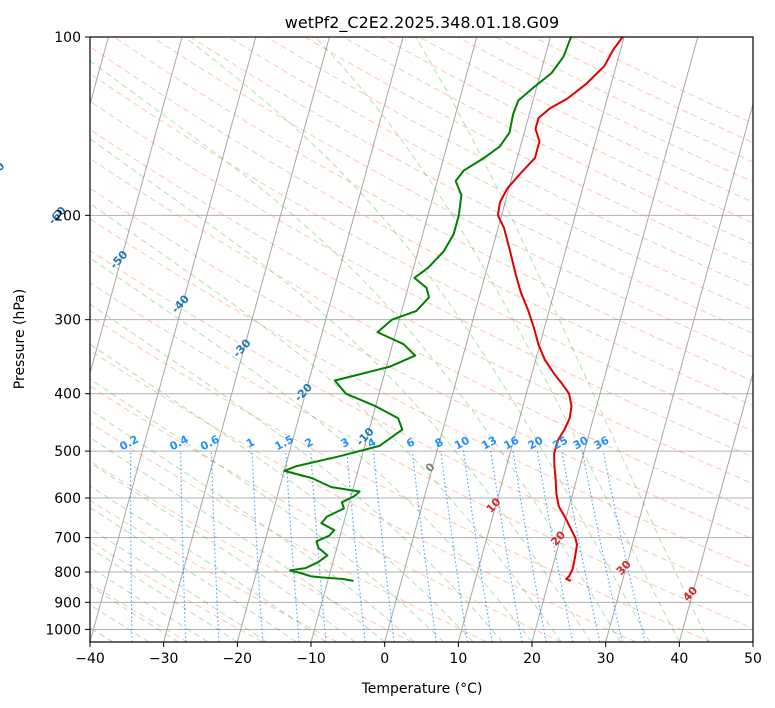  I want to click on isotherm-label: 30, so click(624, 568).